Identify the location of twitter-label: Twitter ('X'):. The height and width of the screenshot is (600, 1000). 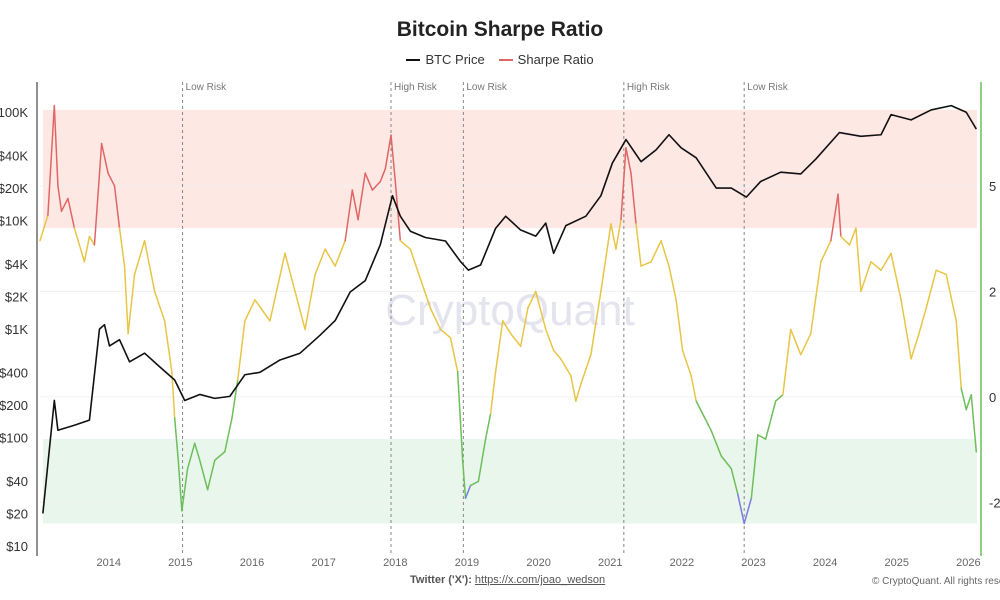
(441, 580).